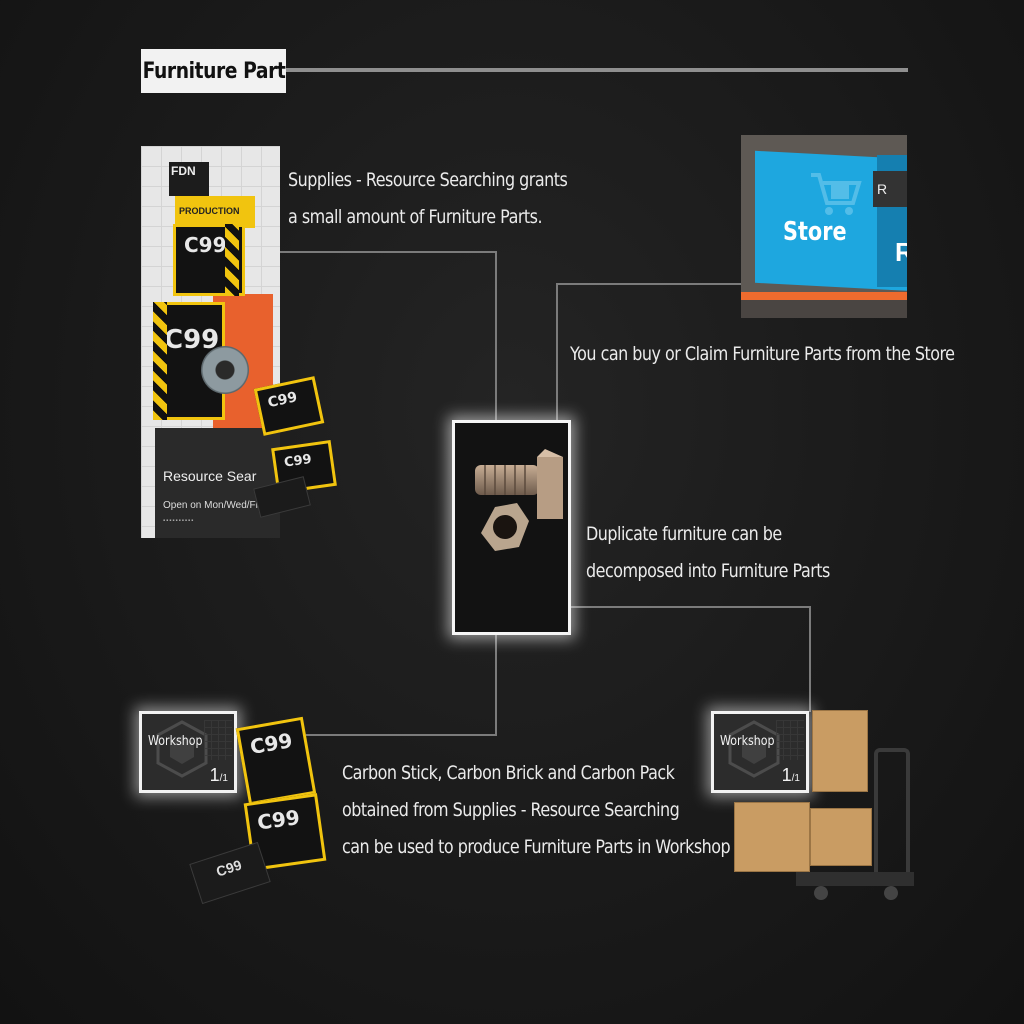 This screenshot has height=1024, width=1024. I want to click on connector-bottom-vertical, so click(496, 685).